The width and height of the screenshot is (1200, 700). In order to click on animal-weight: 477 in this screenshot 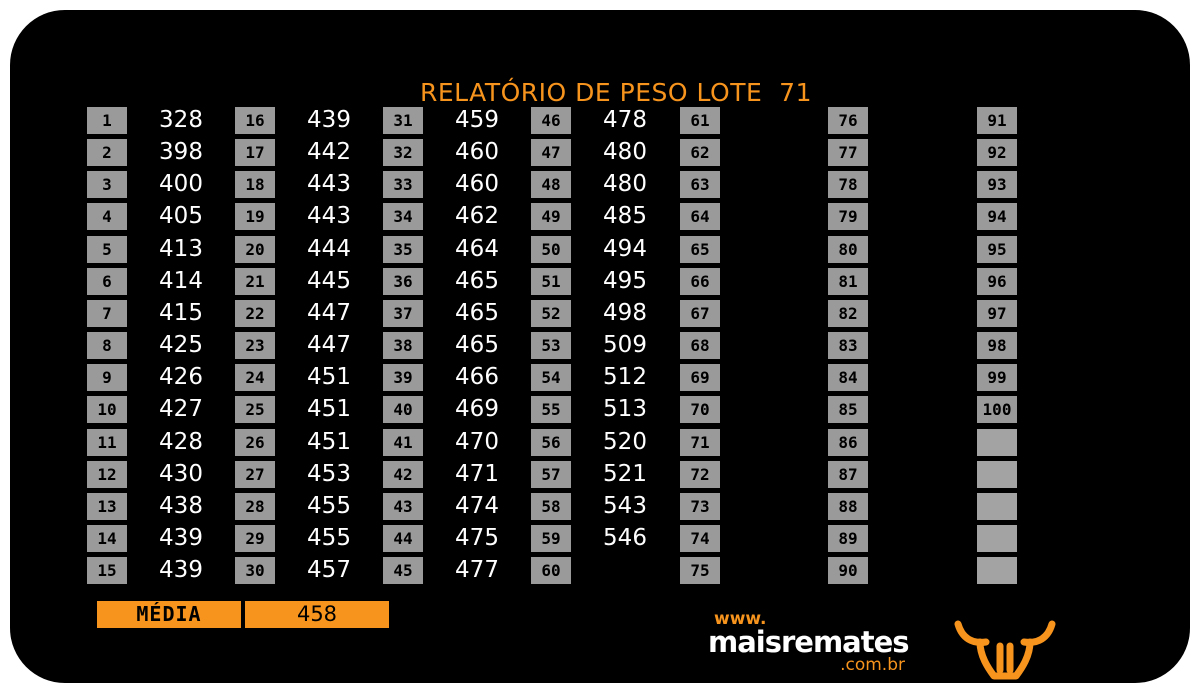, I will do `click(477, 570)`.